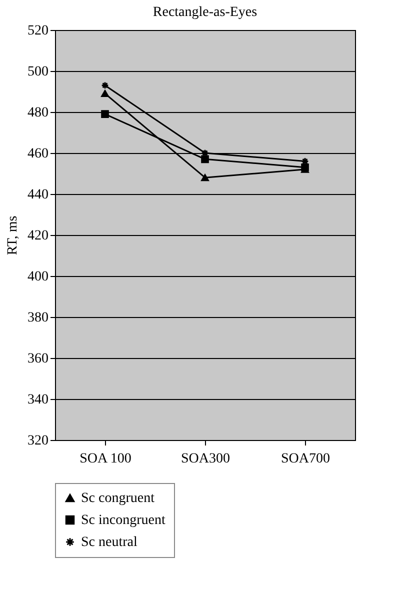  I want to click on y-tick-label: 480, so click(38, 113).